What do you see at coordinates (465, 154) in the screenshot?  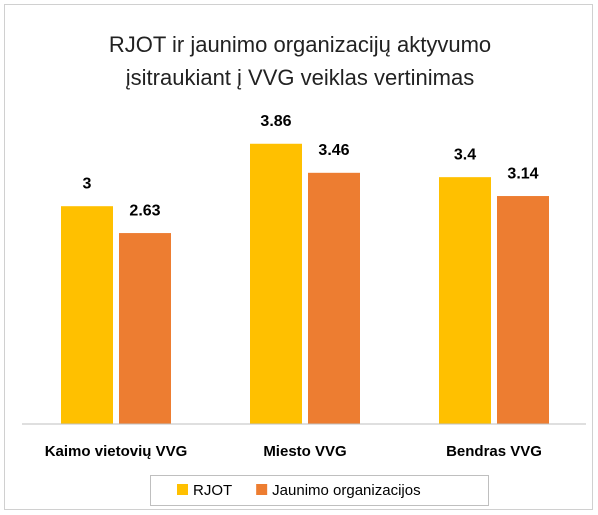 I see `data-label: 3.4` at bounding box center [465, 154].